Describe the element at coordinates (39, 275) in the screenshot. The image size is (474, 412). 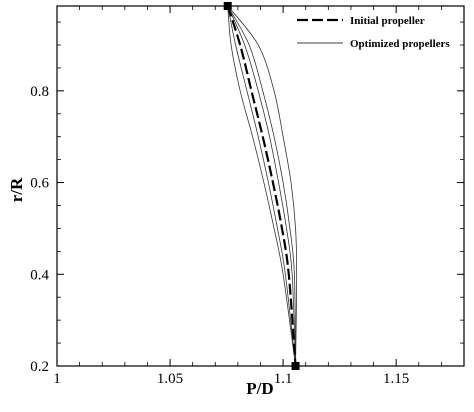
I see `y-tick-label-1: 0.4` at that location.